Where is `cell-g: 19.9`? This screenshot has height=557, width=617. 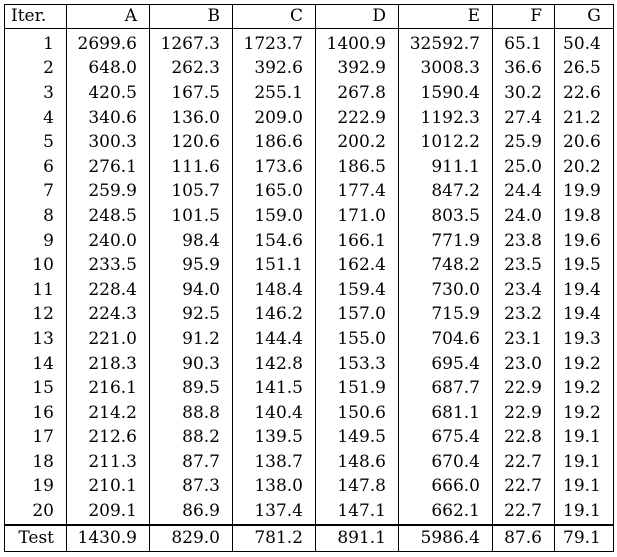 cell-g: 19.9 is located at coordinates (584, 192).